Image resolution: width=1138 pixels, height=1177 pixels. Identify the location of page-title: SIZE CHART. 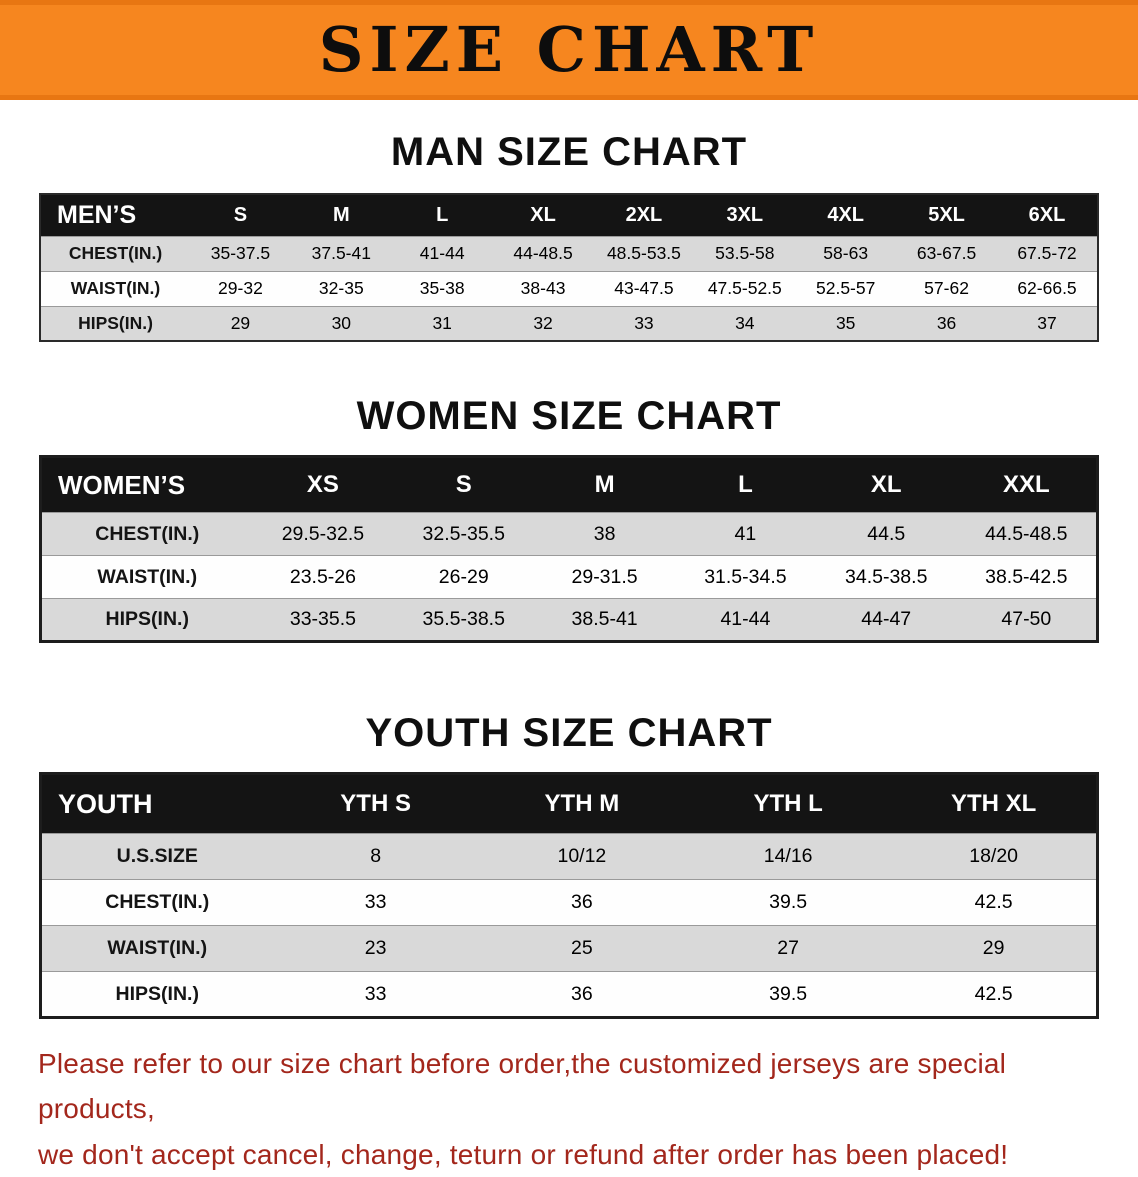
(569, 49).